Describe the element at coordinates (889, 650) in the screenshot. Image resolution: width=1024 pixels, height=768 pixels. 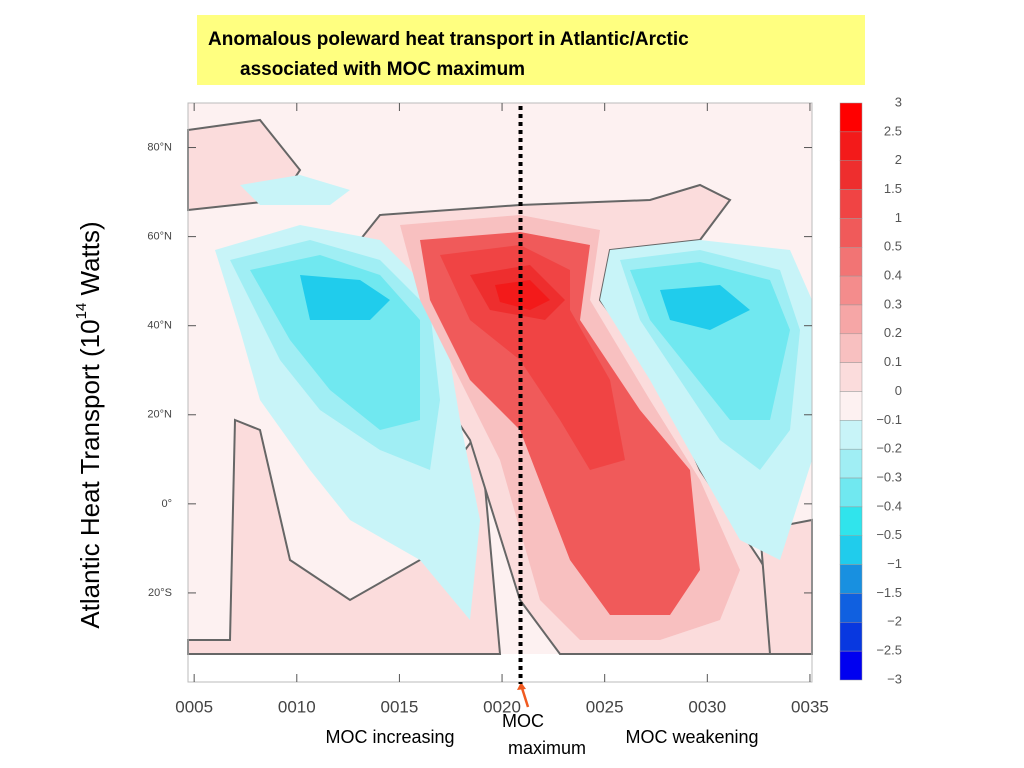
I see `colorbar-label: −2.5` at that location.